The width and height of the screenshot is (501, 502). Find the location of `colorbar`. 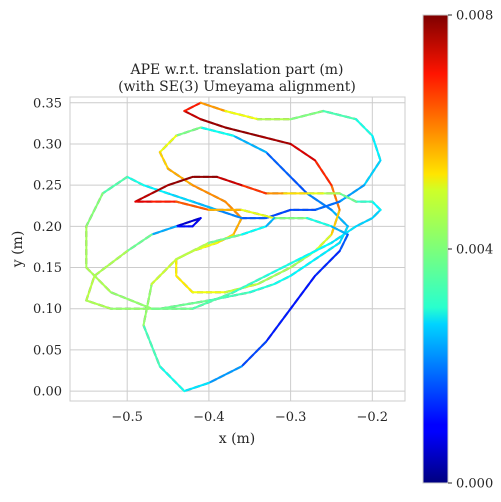

colorbar is located at coordinates (435, 249).